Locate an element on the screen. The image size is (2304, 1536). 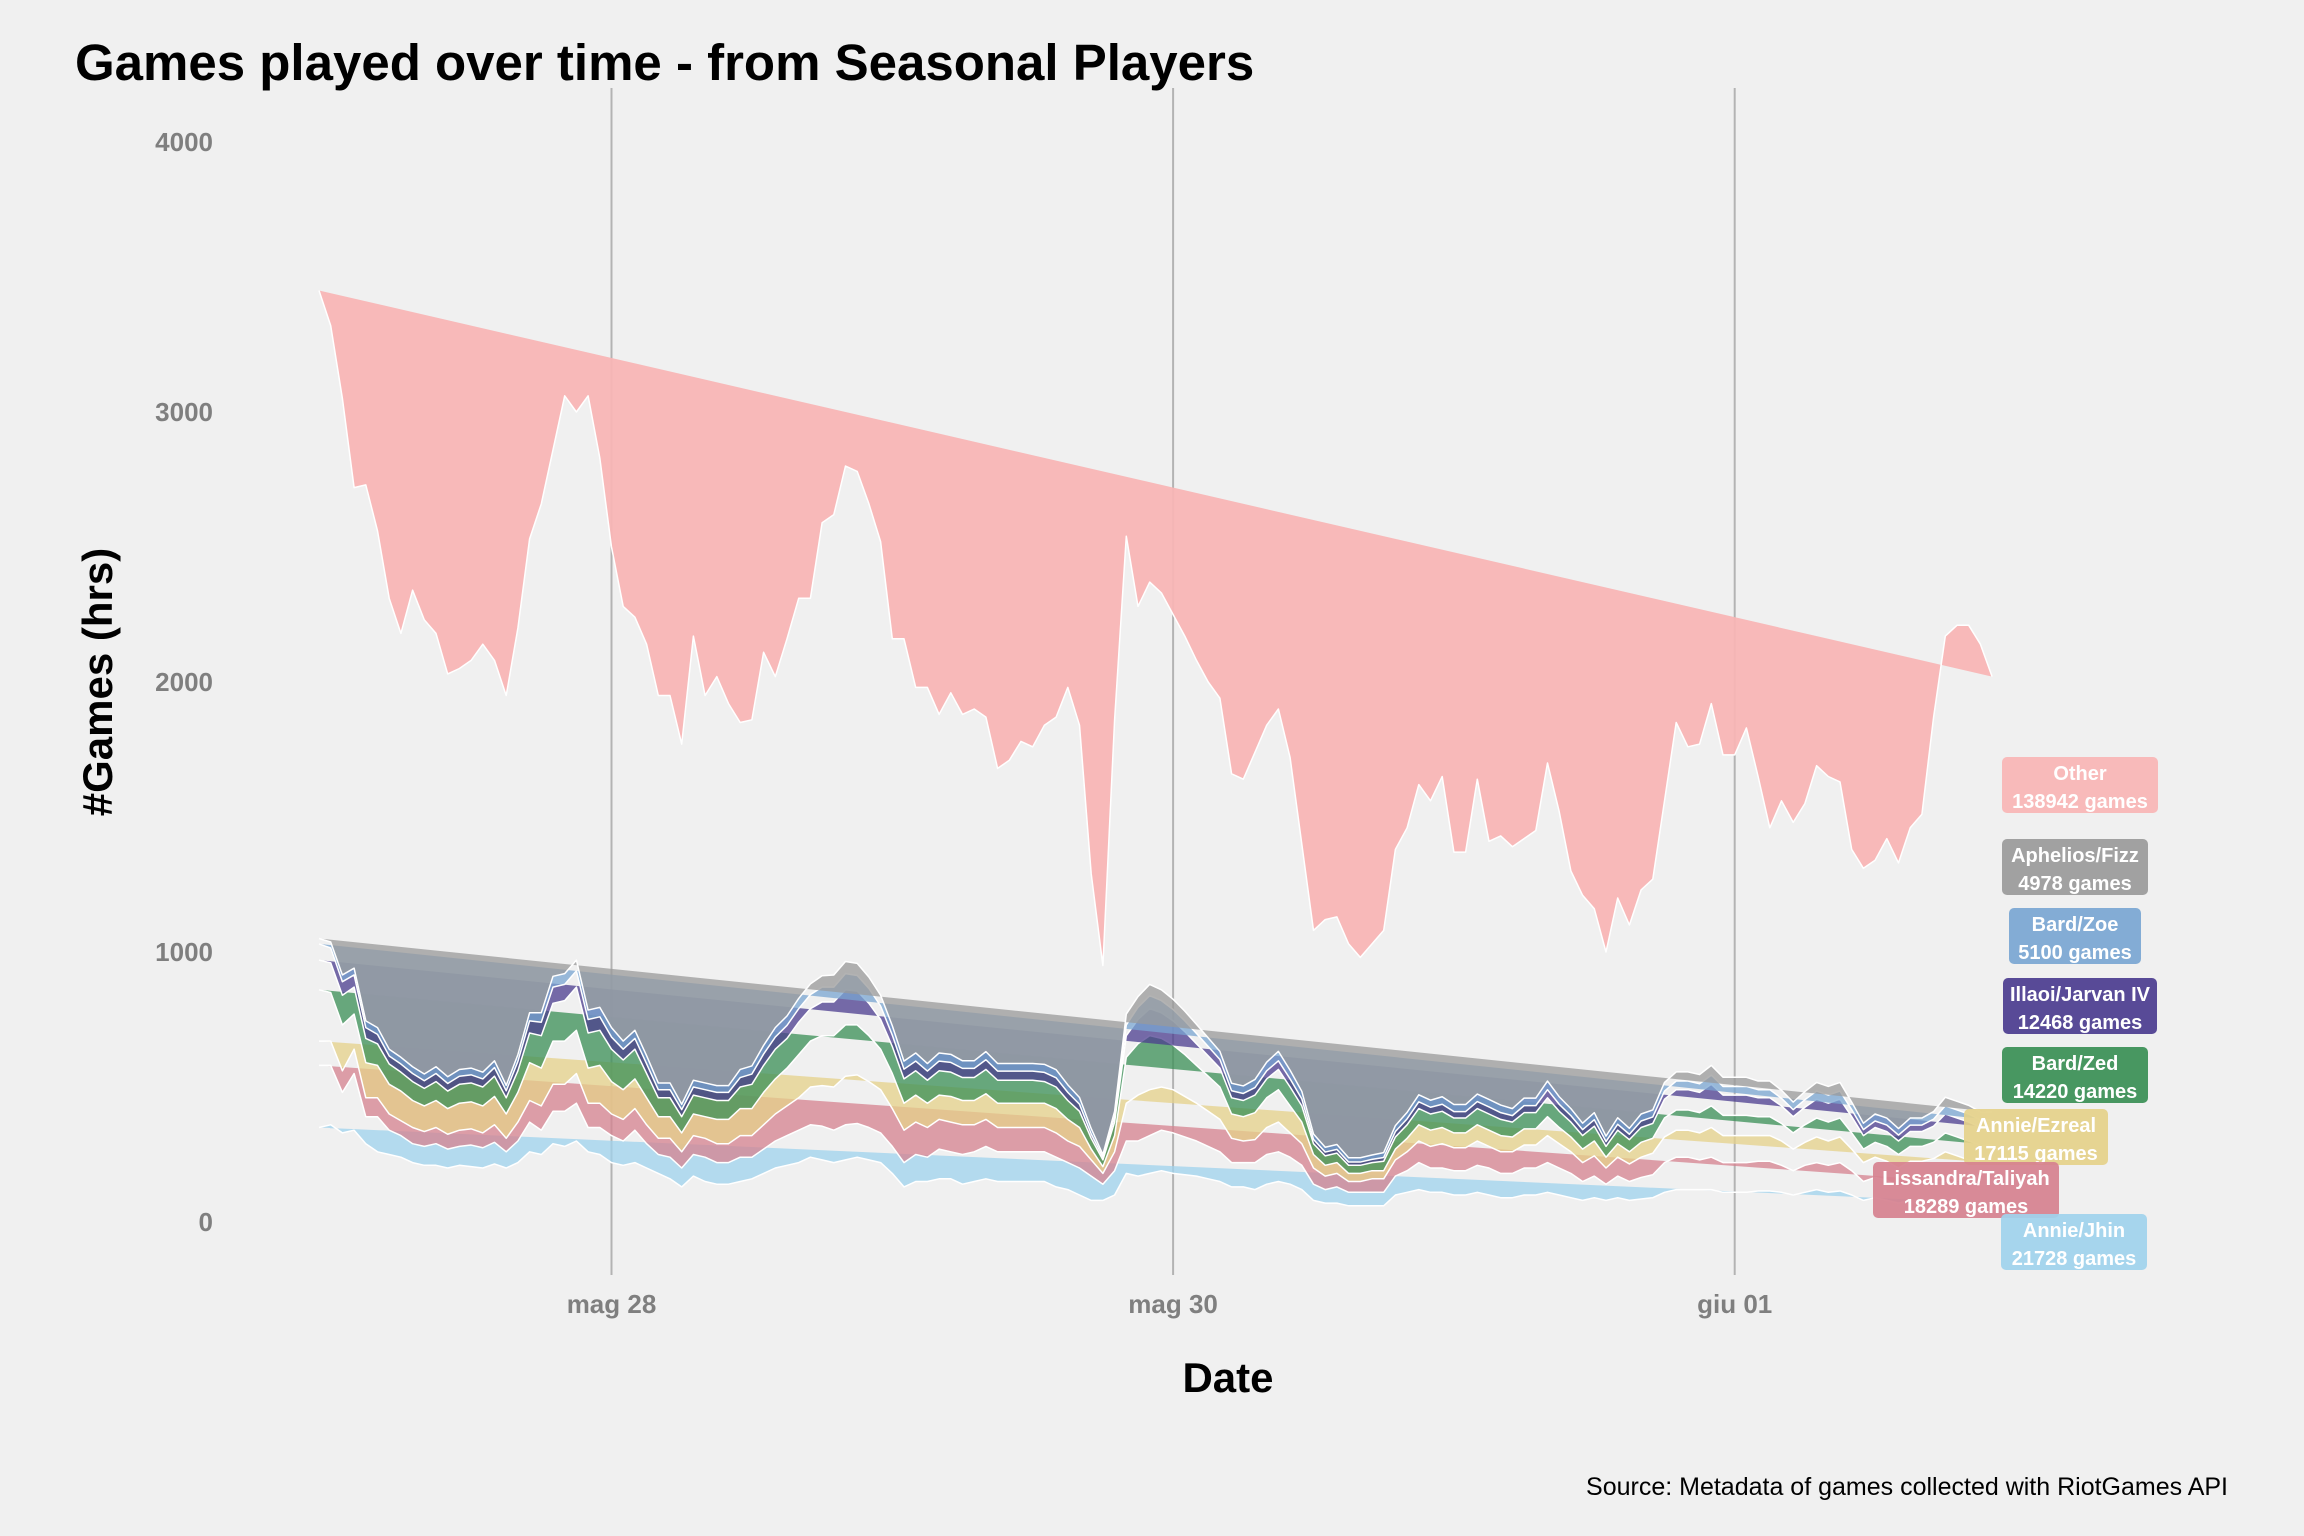
x-tick-label-2: giu 01 is located at coordinates (1734, 1304).